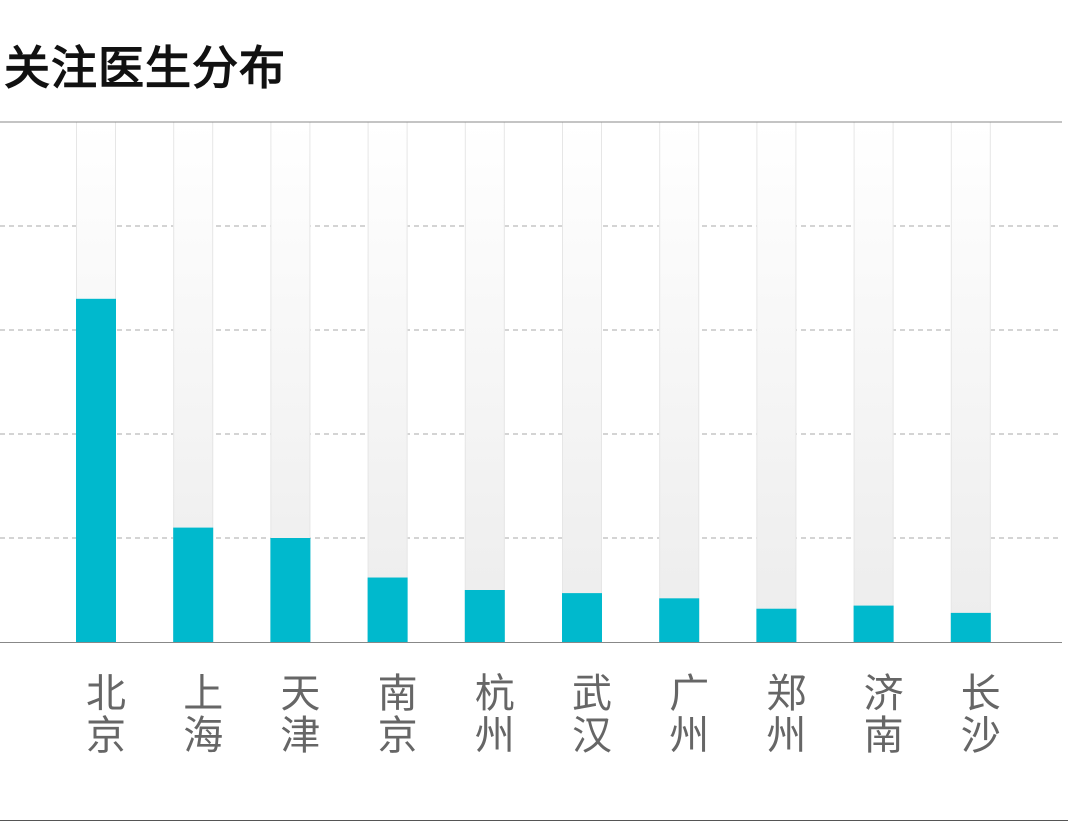 The width and height of the screenshot is (1068, 822). Describe the element at coordinates (534, 820) in the screenshot. I see `bottom-divider` at that location.